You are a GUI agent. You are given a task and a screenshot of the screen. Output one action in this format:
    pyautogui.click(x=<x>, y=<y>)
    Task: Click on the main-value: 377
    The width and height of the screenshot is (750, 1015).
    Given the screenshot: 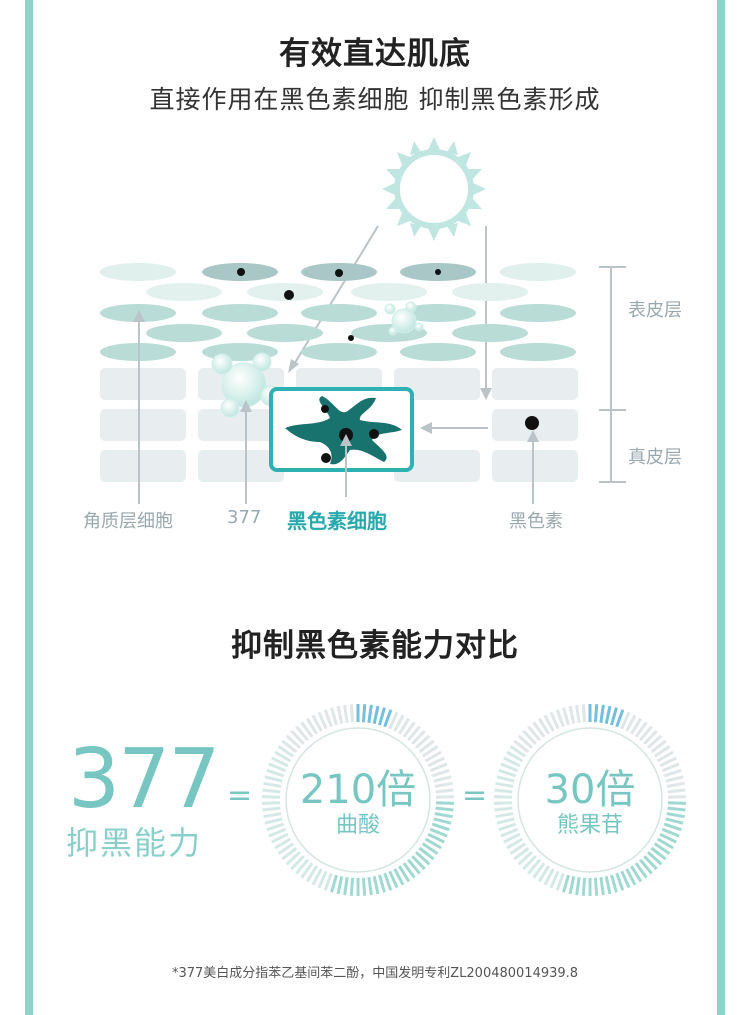 What is the action you would take?
    pyautogui.click(x=144, y=779)
    